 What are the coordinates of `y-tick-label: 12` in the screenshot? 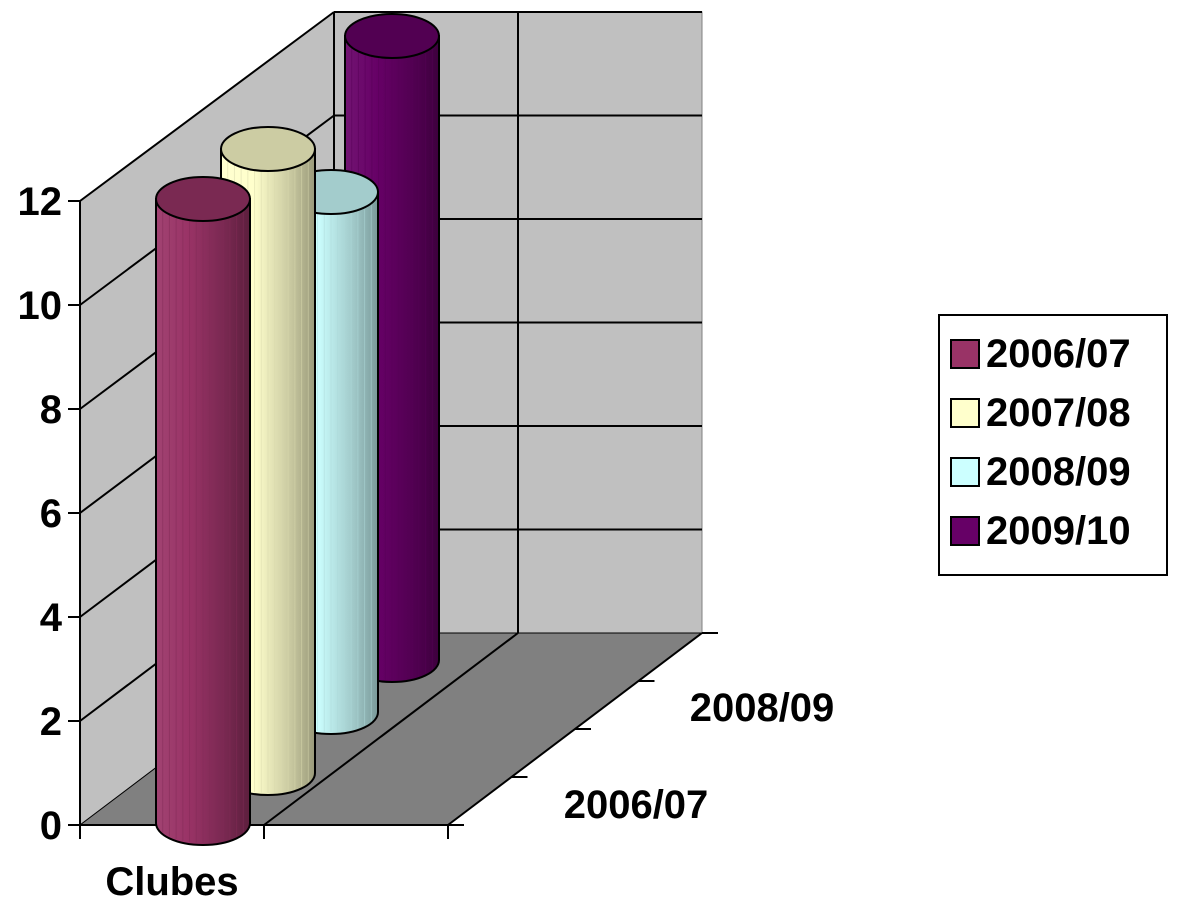 It's located at (40, 202).